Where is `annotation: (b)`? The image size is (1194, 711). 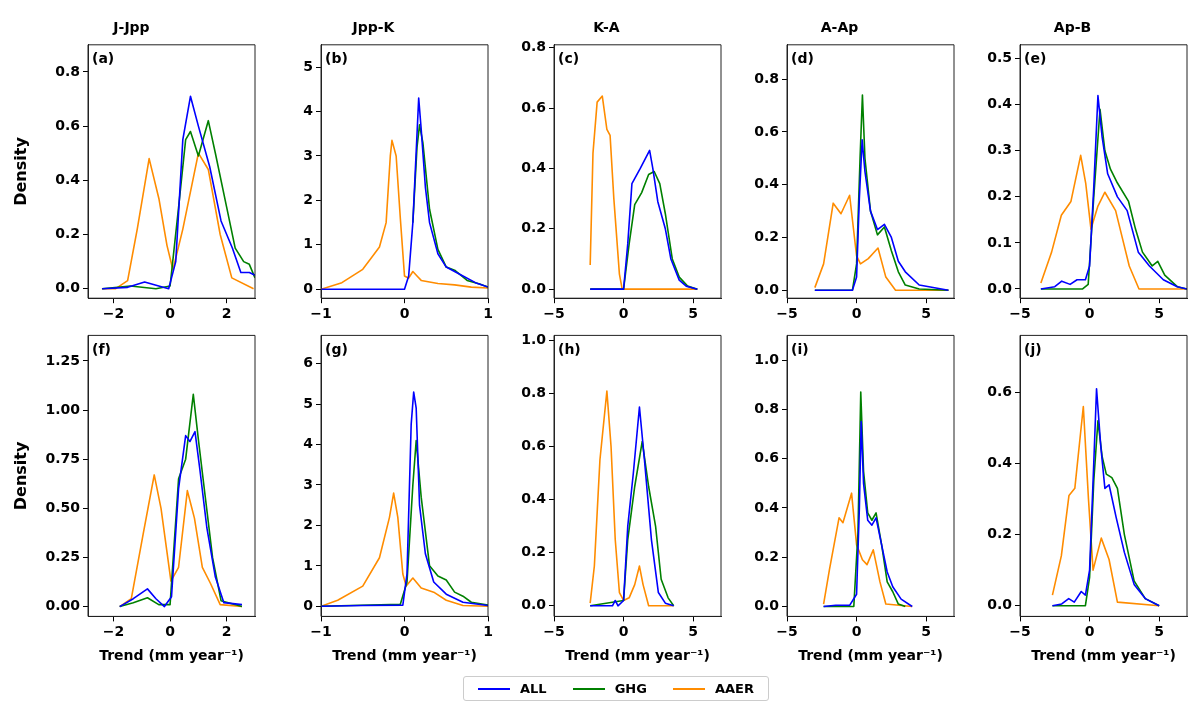
annotation: (b) is located at coordinates (336, 58).